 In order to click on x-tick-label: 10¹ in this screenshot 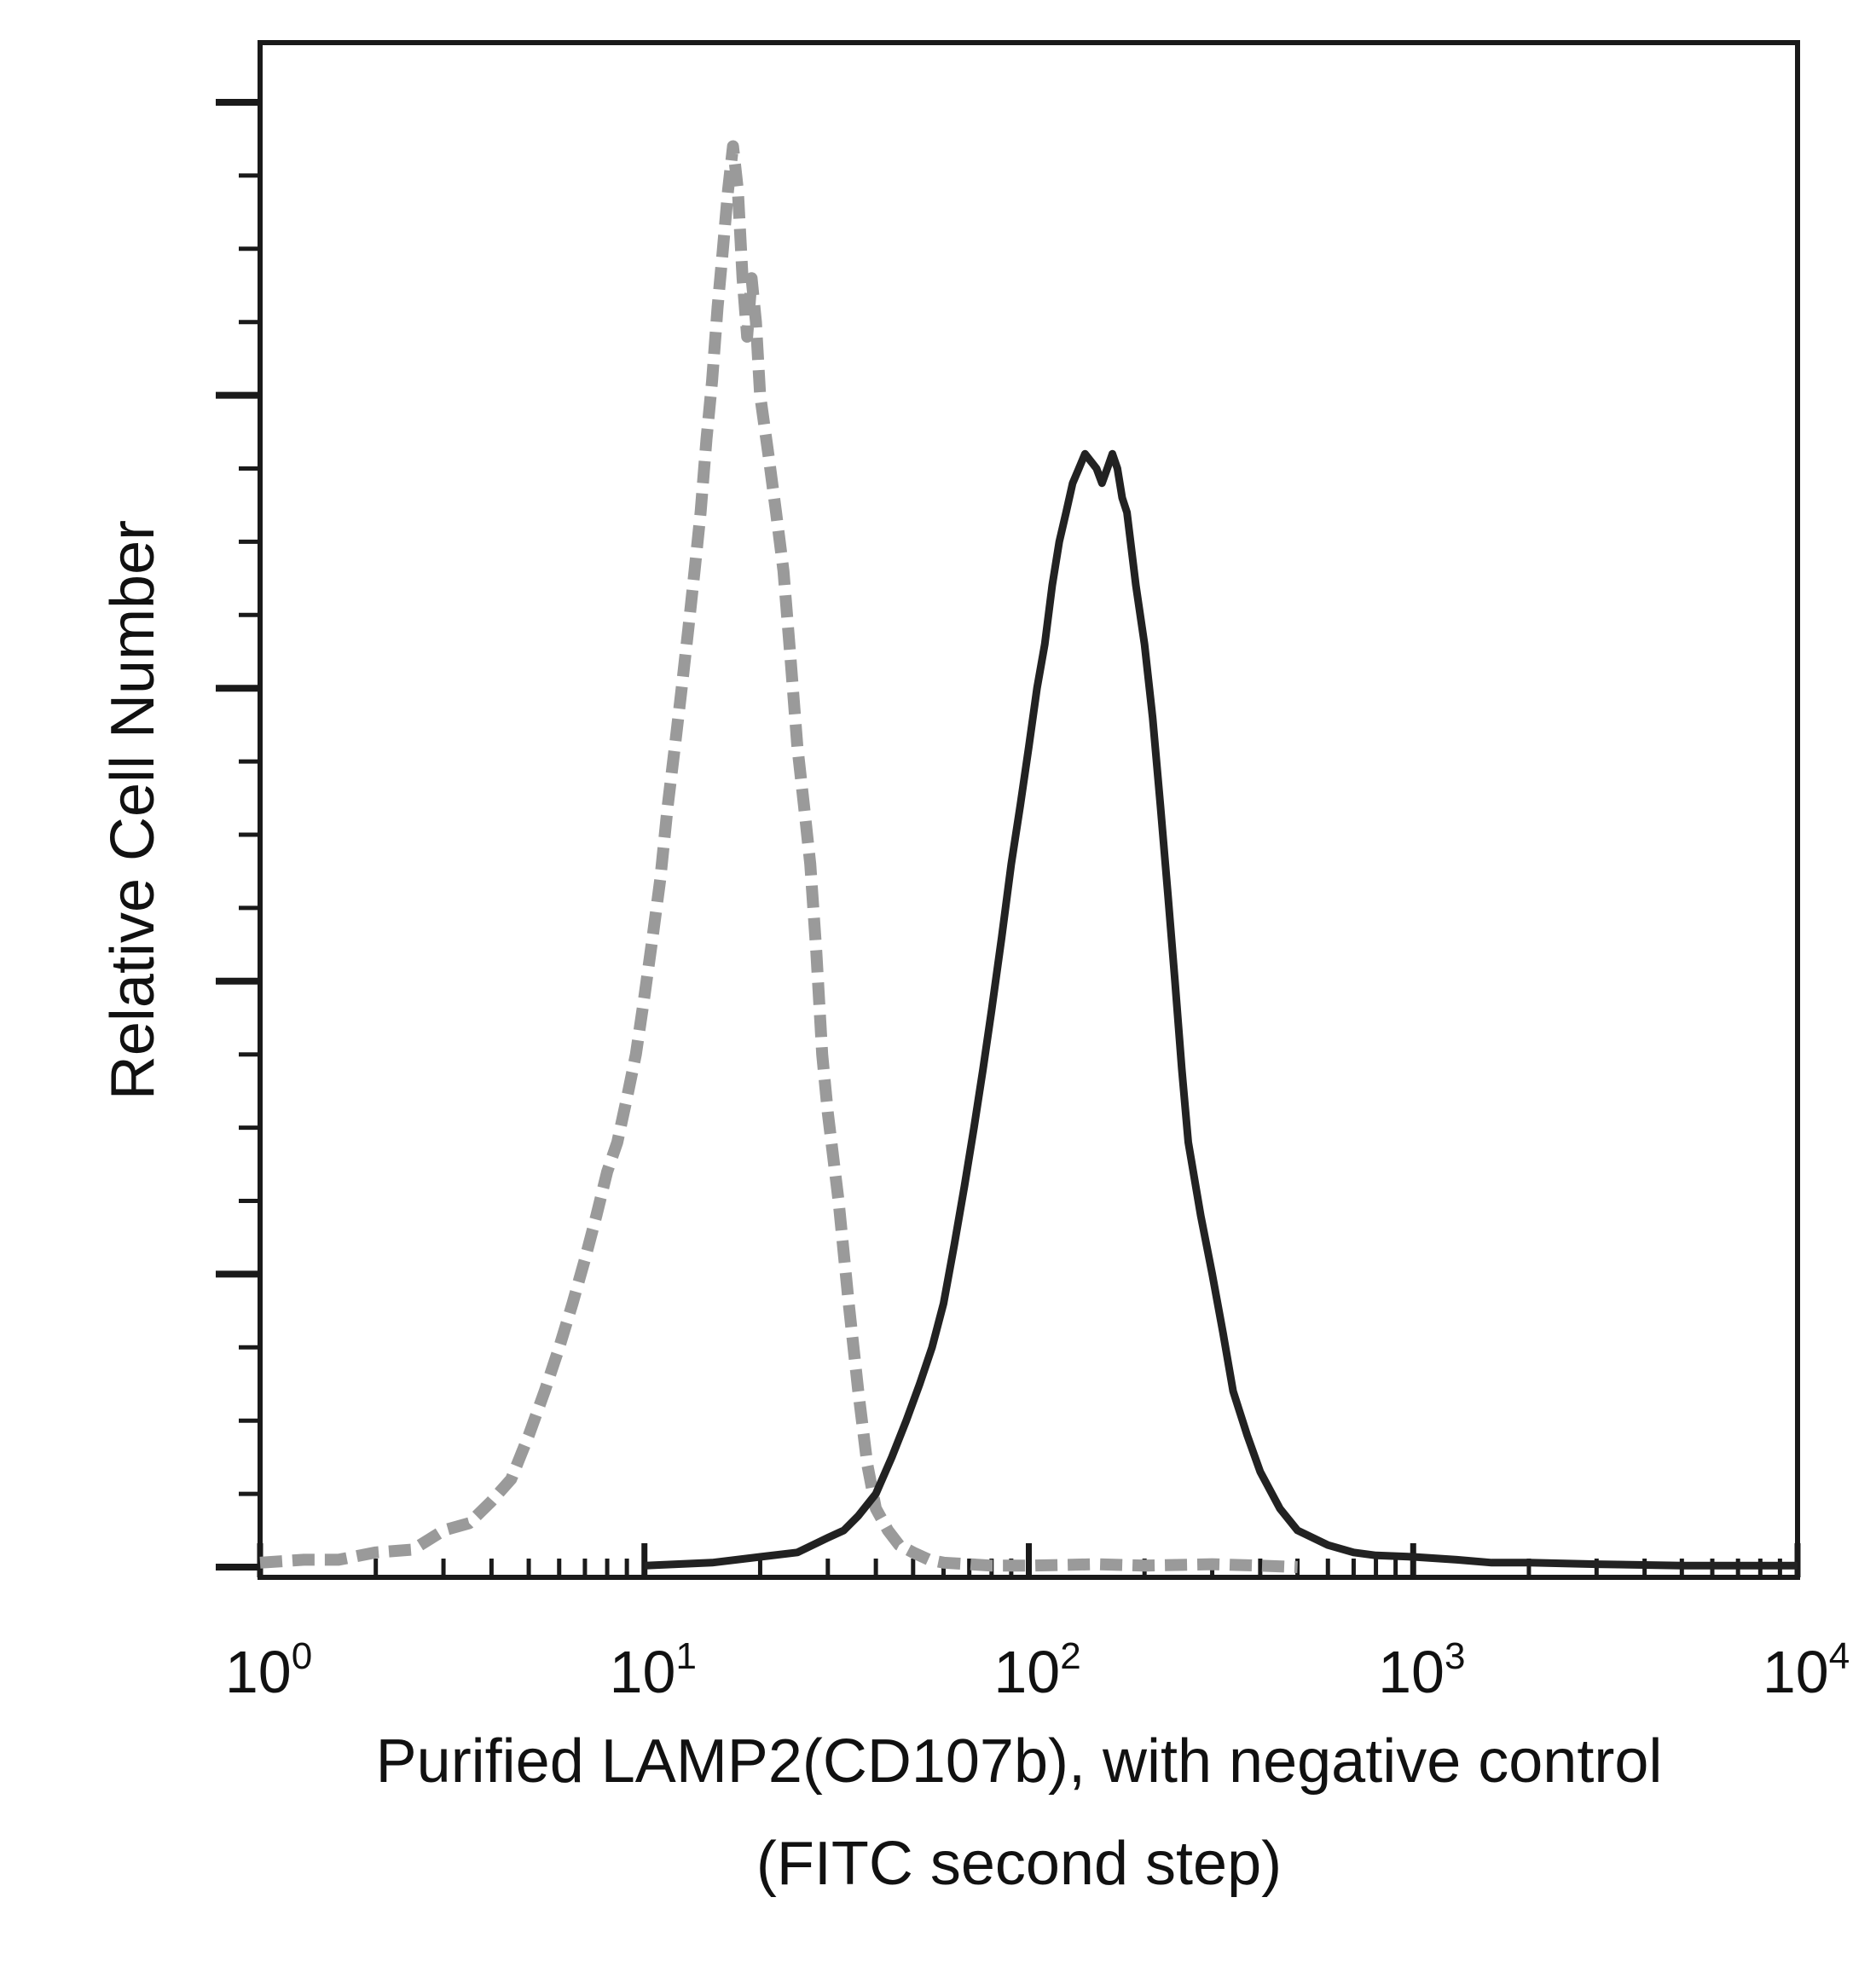, I will do `click(653, 1670)`.